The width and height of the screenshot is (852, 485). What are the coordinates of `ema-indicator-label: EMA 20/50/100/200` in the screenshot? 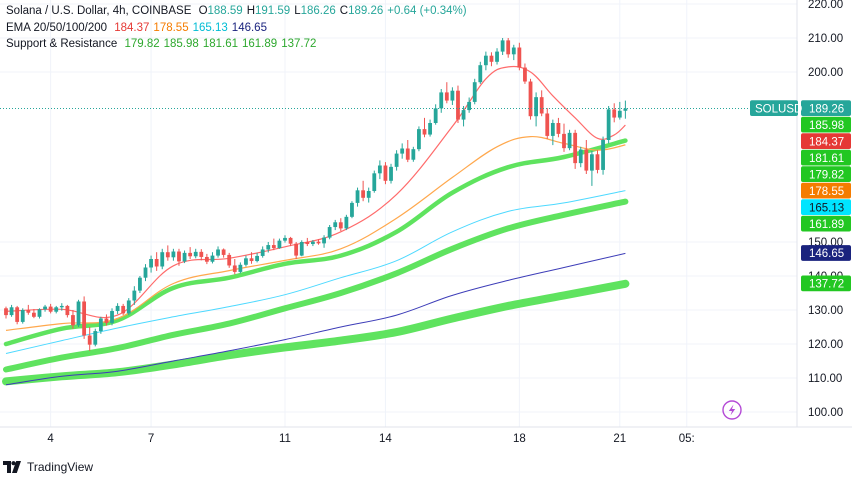 It's located at (57, 27).